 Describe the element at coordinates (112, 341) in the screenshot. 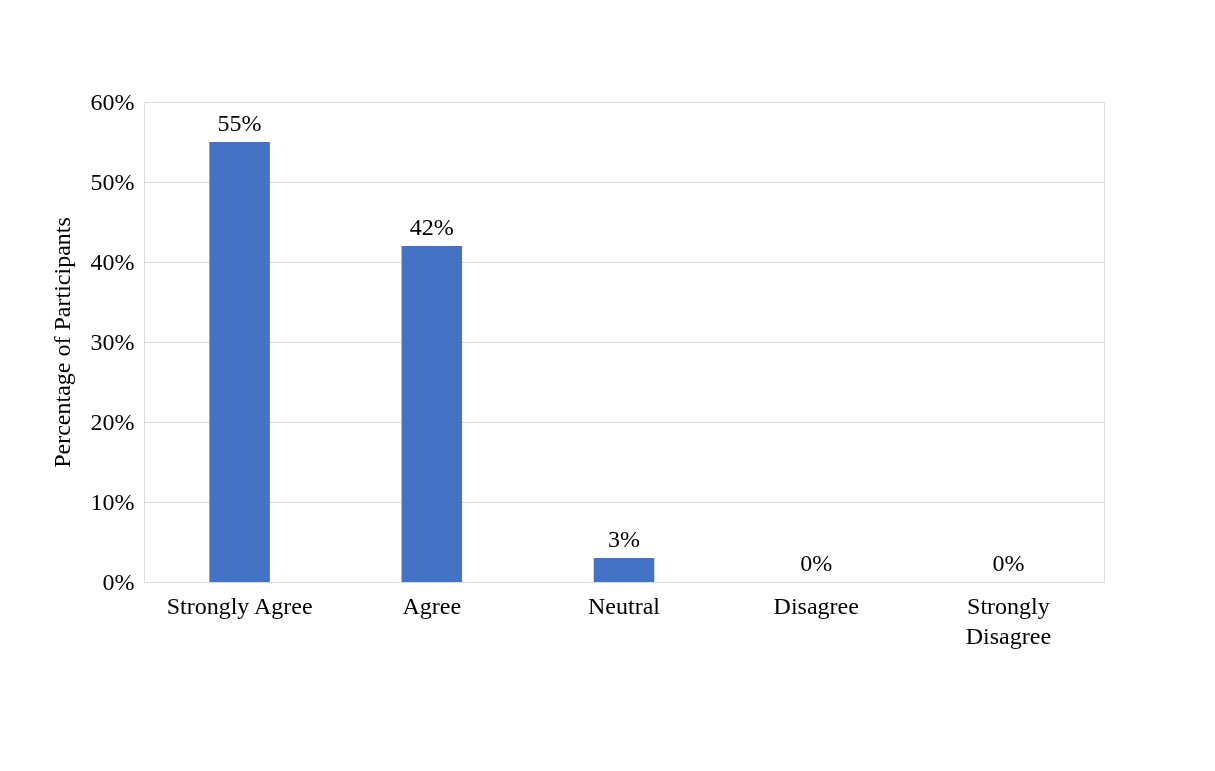

I see `y-tick-label: 30%` at that location.